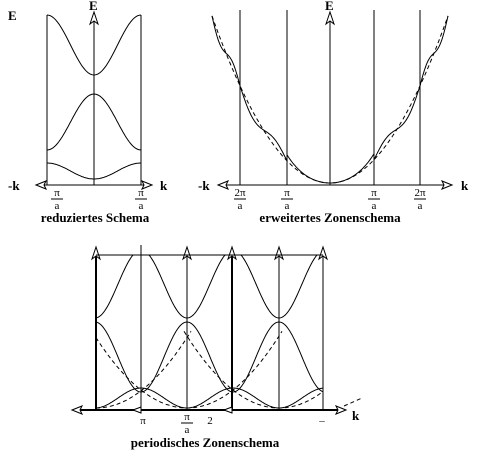 The height and width of the screenshot is (455, 477). I want to click on tick-label: π, so click(143, 421).